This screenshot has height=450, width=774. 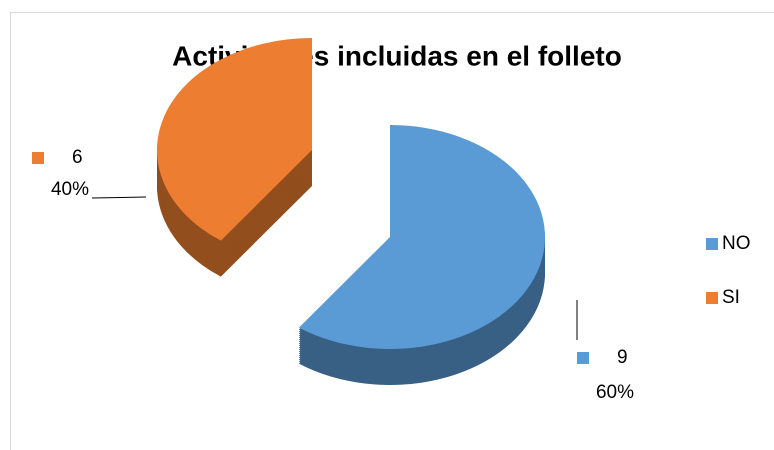 What do you see at coordinates (622, 357) in the screenshot?
I see `data-label: 9` at bounding box center [622, 357].